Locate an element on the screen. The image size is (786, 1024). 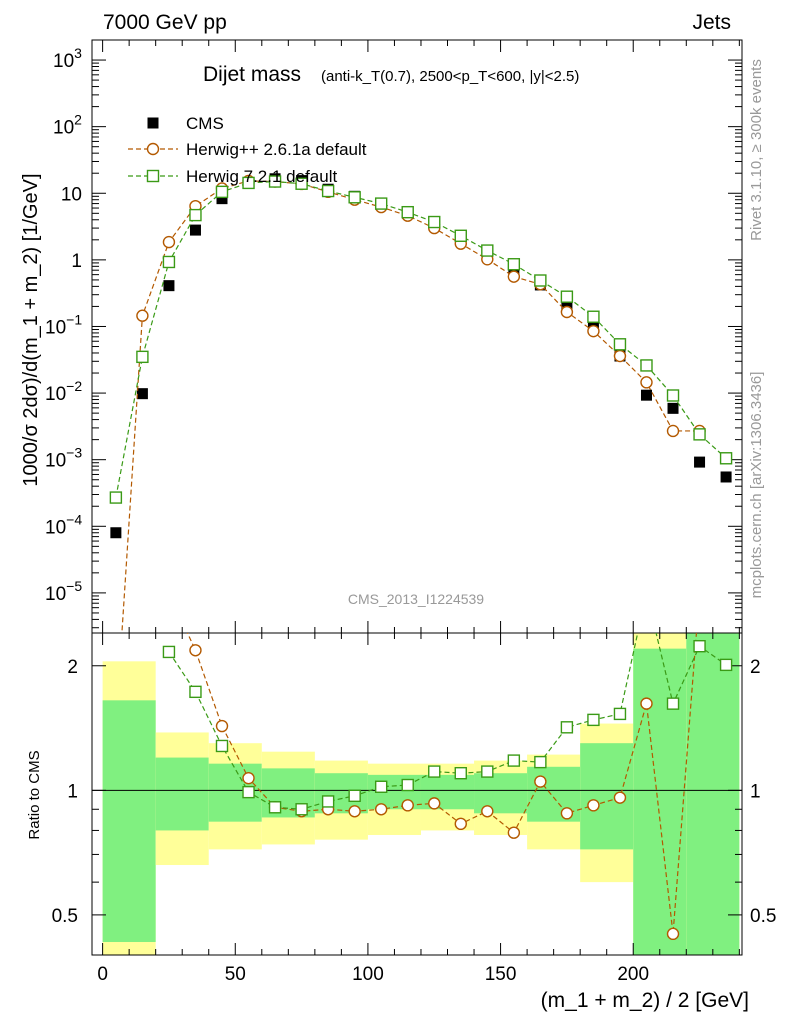
x-tick-label: 150 is located at coordinates (501, 974).